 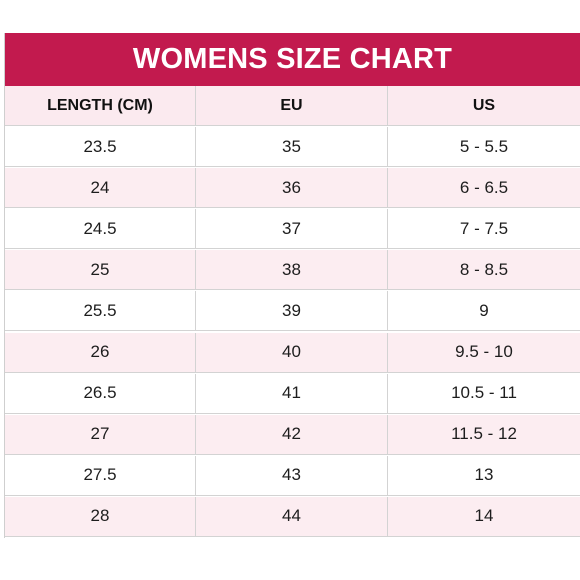 I want to click on us-cell: 8 - 8.5, so click(x=484, y=270).